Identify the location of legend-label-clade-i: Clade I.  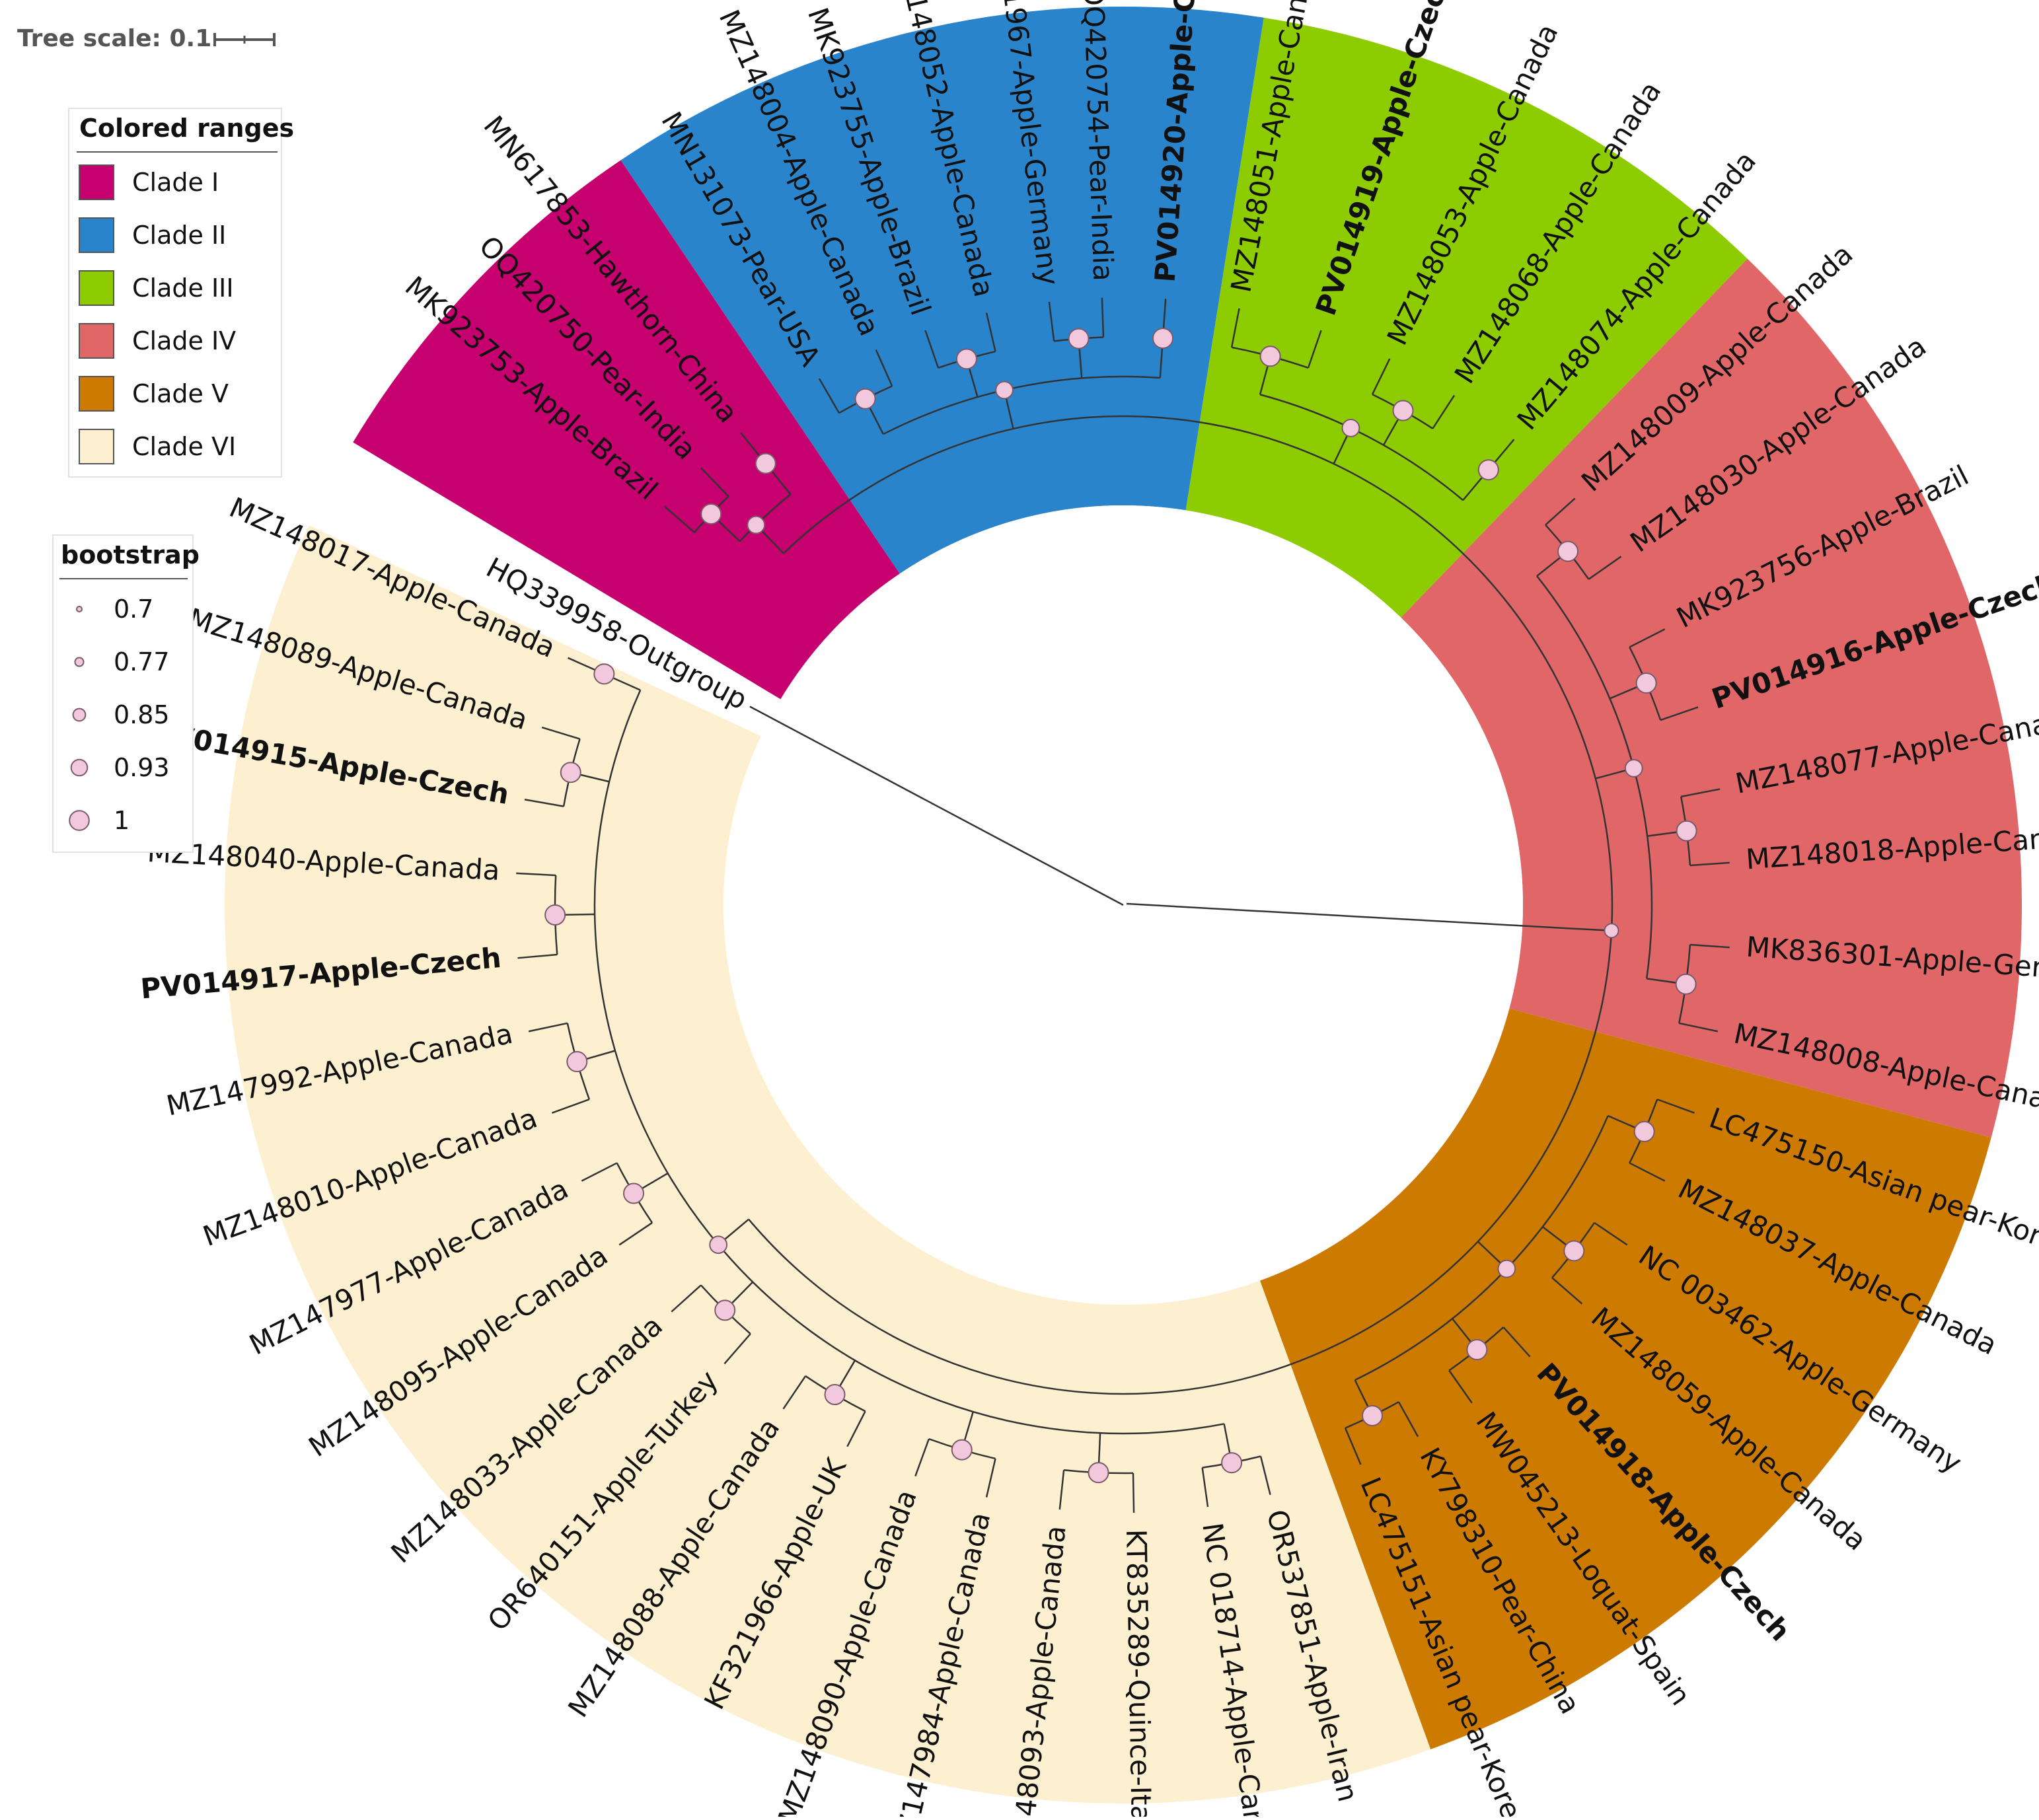
(175, 182).